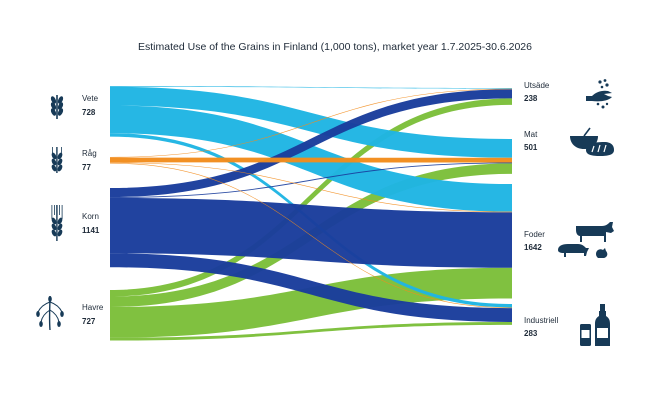 The width and height of the screenshot is (671, 403). I want to click on flow-vete-utsade, so click(311, 87).